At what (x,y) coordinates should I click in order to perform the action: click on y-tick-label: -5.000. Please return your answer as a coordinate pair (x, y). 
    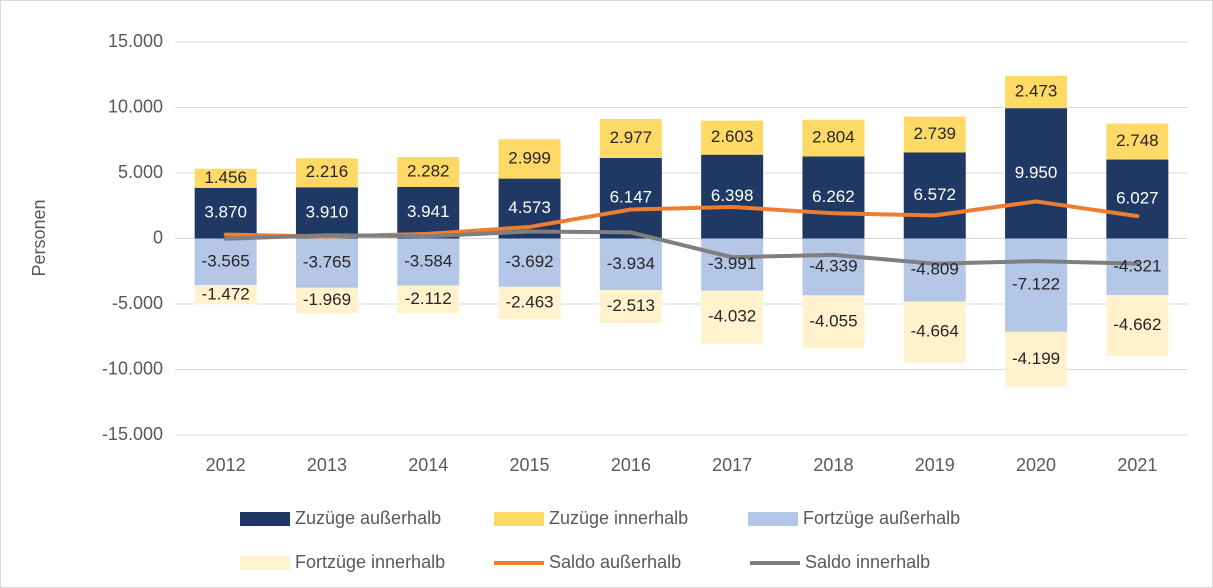
    Looking at the image, I should click on (137, 303).